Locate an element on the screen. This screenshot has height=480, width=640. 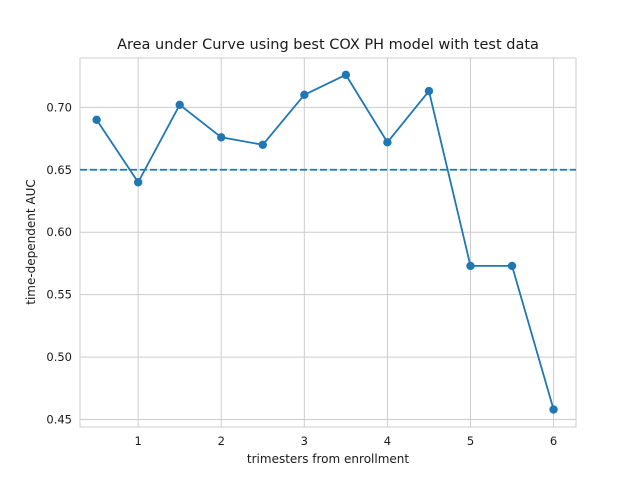
x-tick-label: 2 is located at coordinates (221, 441).